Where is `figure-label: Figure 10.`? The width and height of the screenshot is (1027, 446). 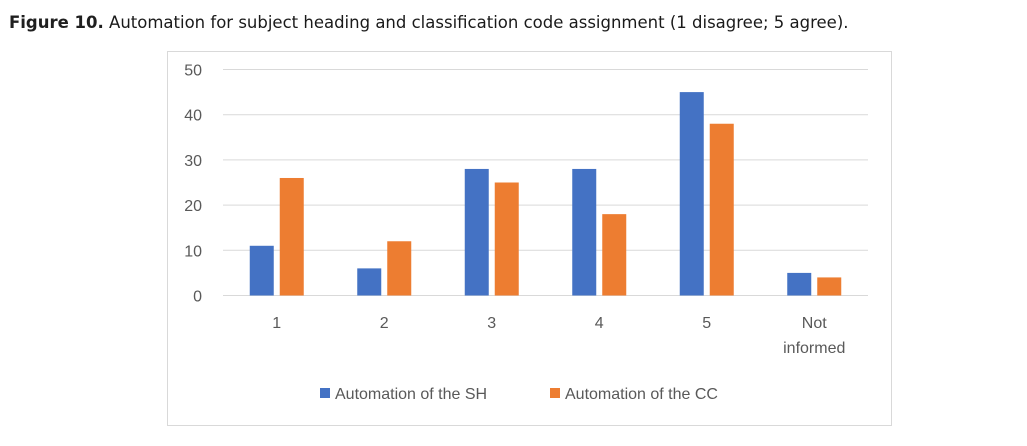 figure-label: Figure 10. is located at coordinates (56, 22).